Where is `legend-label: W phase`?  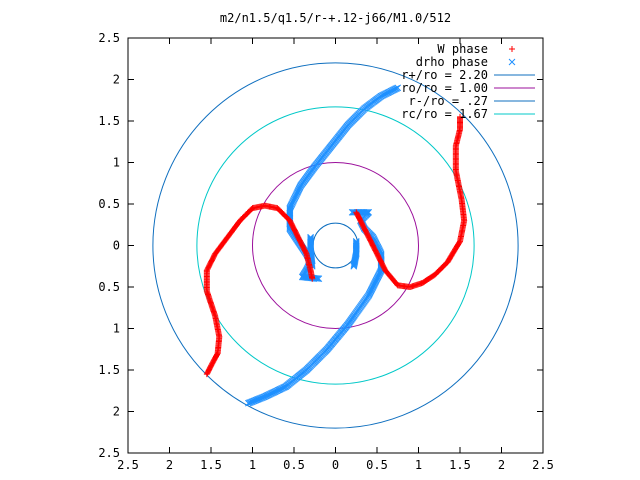
legend-label: W phase is located at coordinates (462, 49).